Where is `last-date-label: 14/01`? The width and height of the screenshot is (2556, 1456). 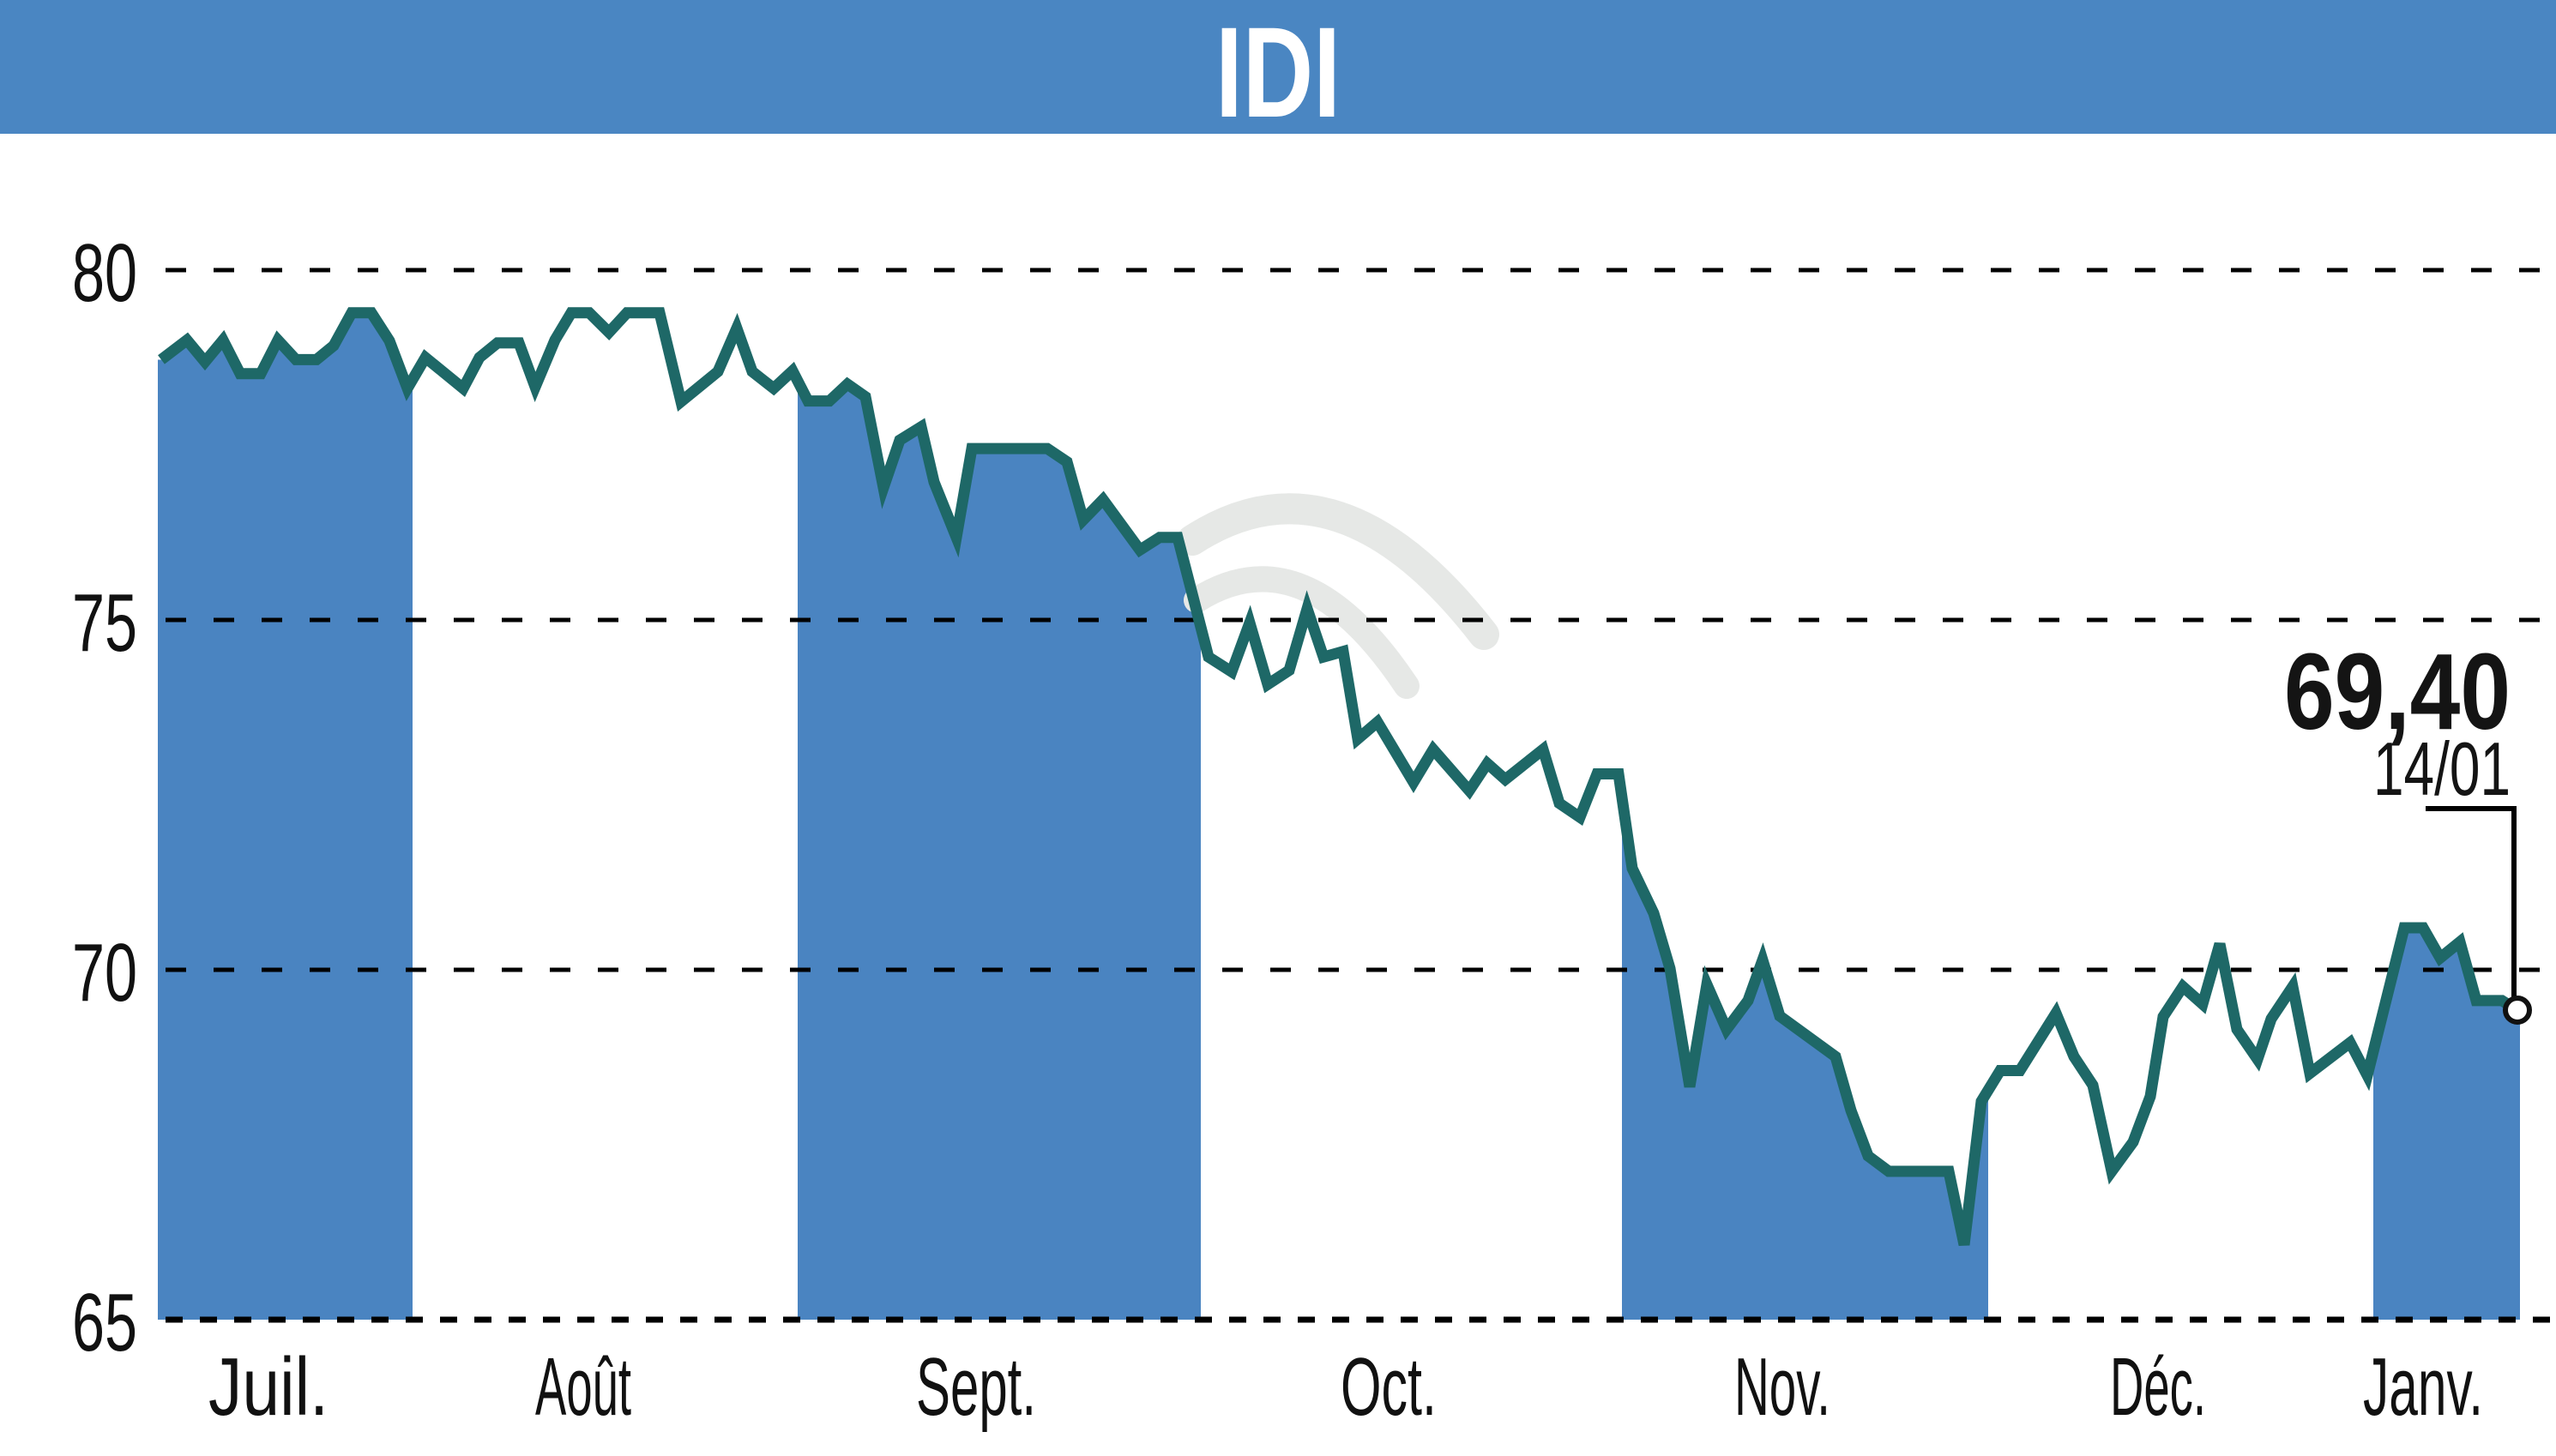
last-date-label: 14/01 is located at coordinates (2442, 768).